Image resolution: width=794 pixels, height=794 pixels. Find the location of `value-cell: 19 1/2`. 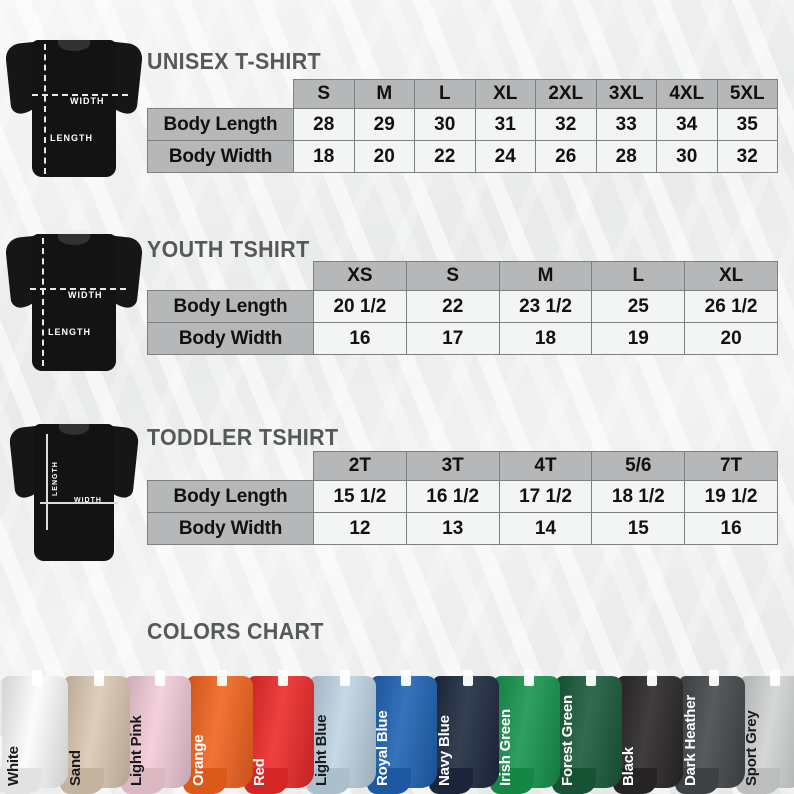

value-cell: 19 1/2 is located at coordinates (731, 496).